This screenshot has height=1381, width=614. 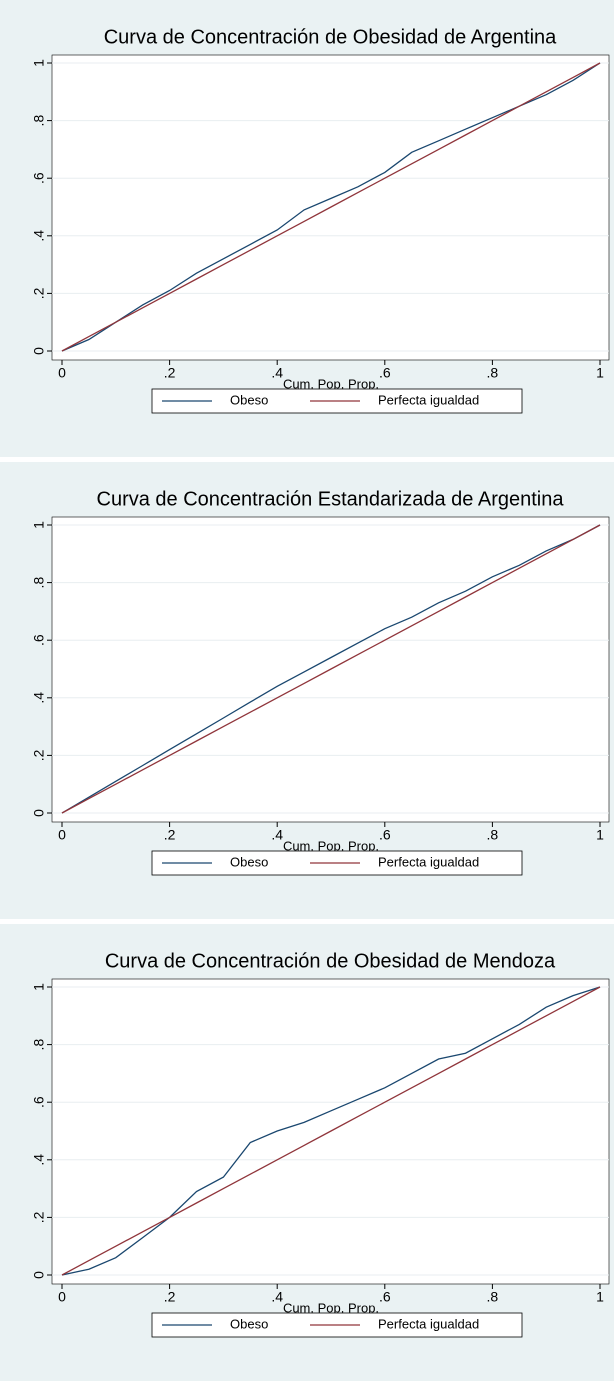 I want to click on legend-box, so click(x=337, y=863).